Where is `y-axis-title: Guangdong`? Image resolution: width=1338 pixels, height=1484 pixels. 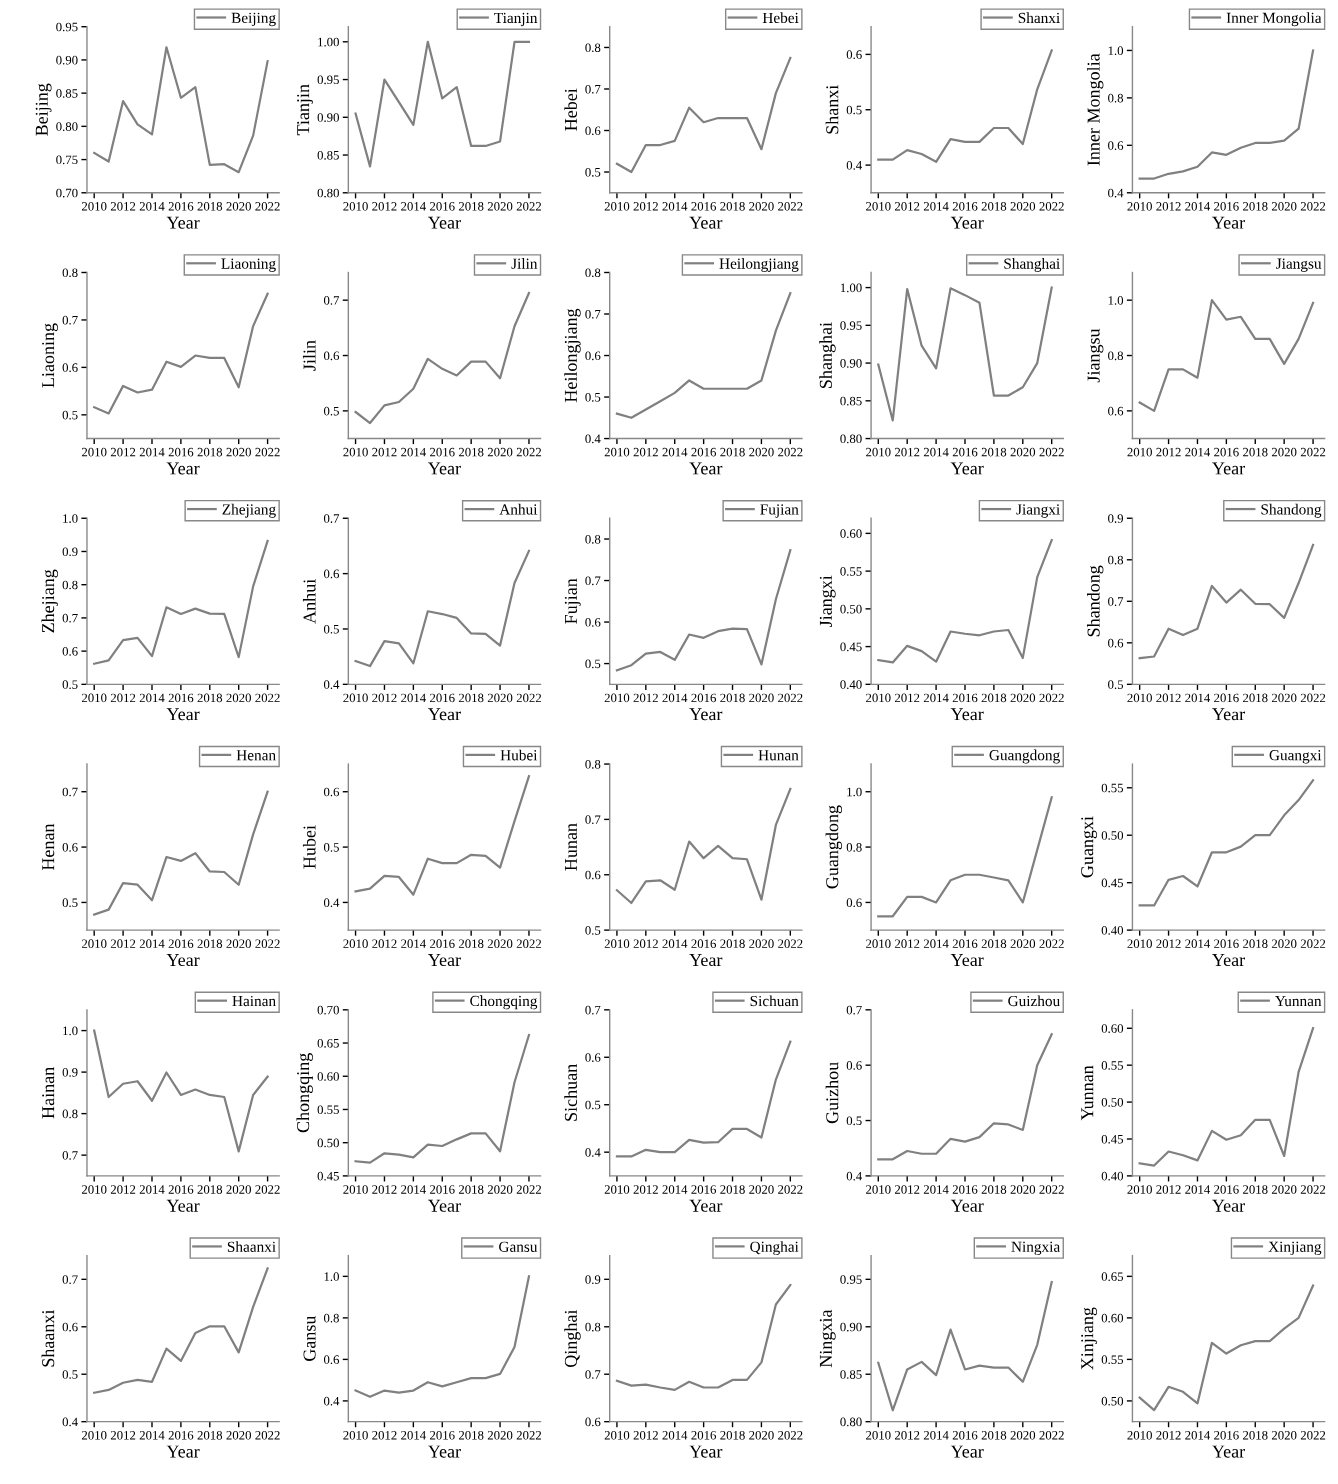 y-axis-title: Guangdong is located at coordinates (834, 847).